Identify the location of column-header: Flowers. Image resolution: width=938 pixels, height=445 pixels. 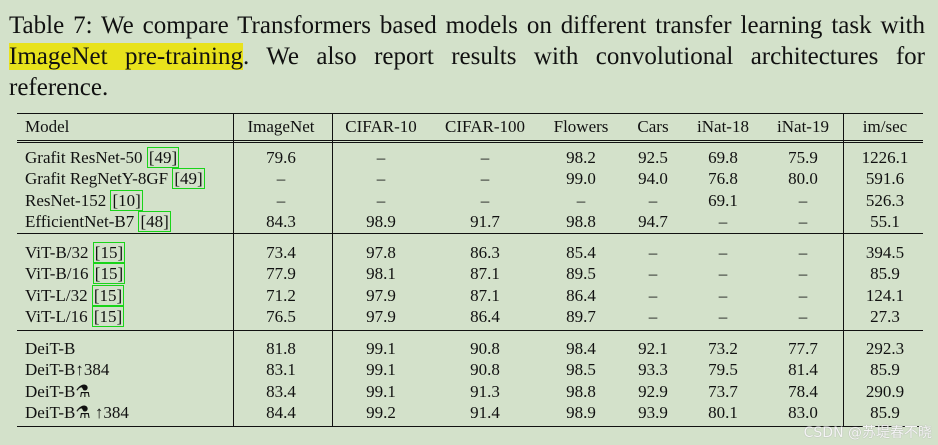
(581, 126).